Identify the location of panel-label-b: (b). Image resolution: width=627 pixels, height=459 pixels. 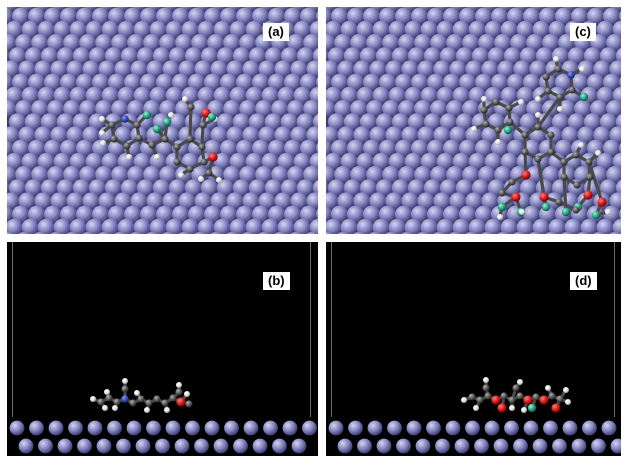
(276, 281).